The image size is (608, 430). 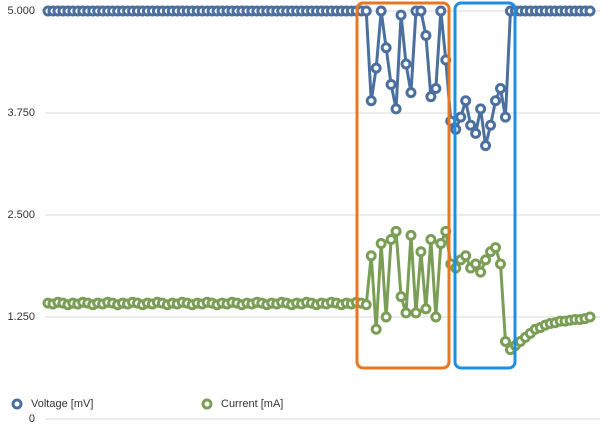 What do you see at coordinates (147, 404) in the screenshot?
I see `legend: Voltage [mV] Current [mA]` at bounding box center [147, 404].